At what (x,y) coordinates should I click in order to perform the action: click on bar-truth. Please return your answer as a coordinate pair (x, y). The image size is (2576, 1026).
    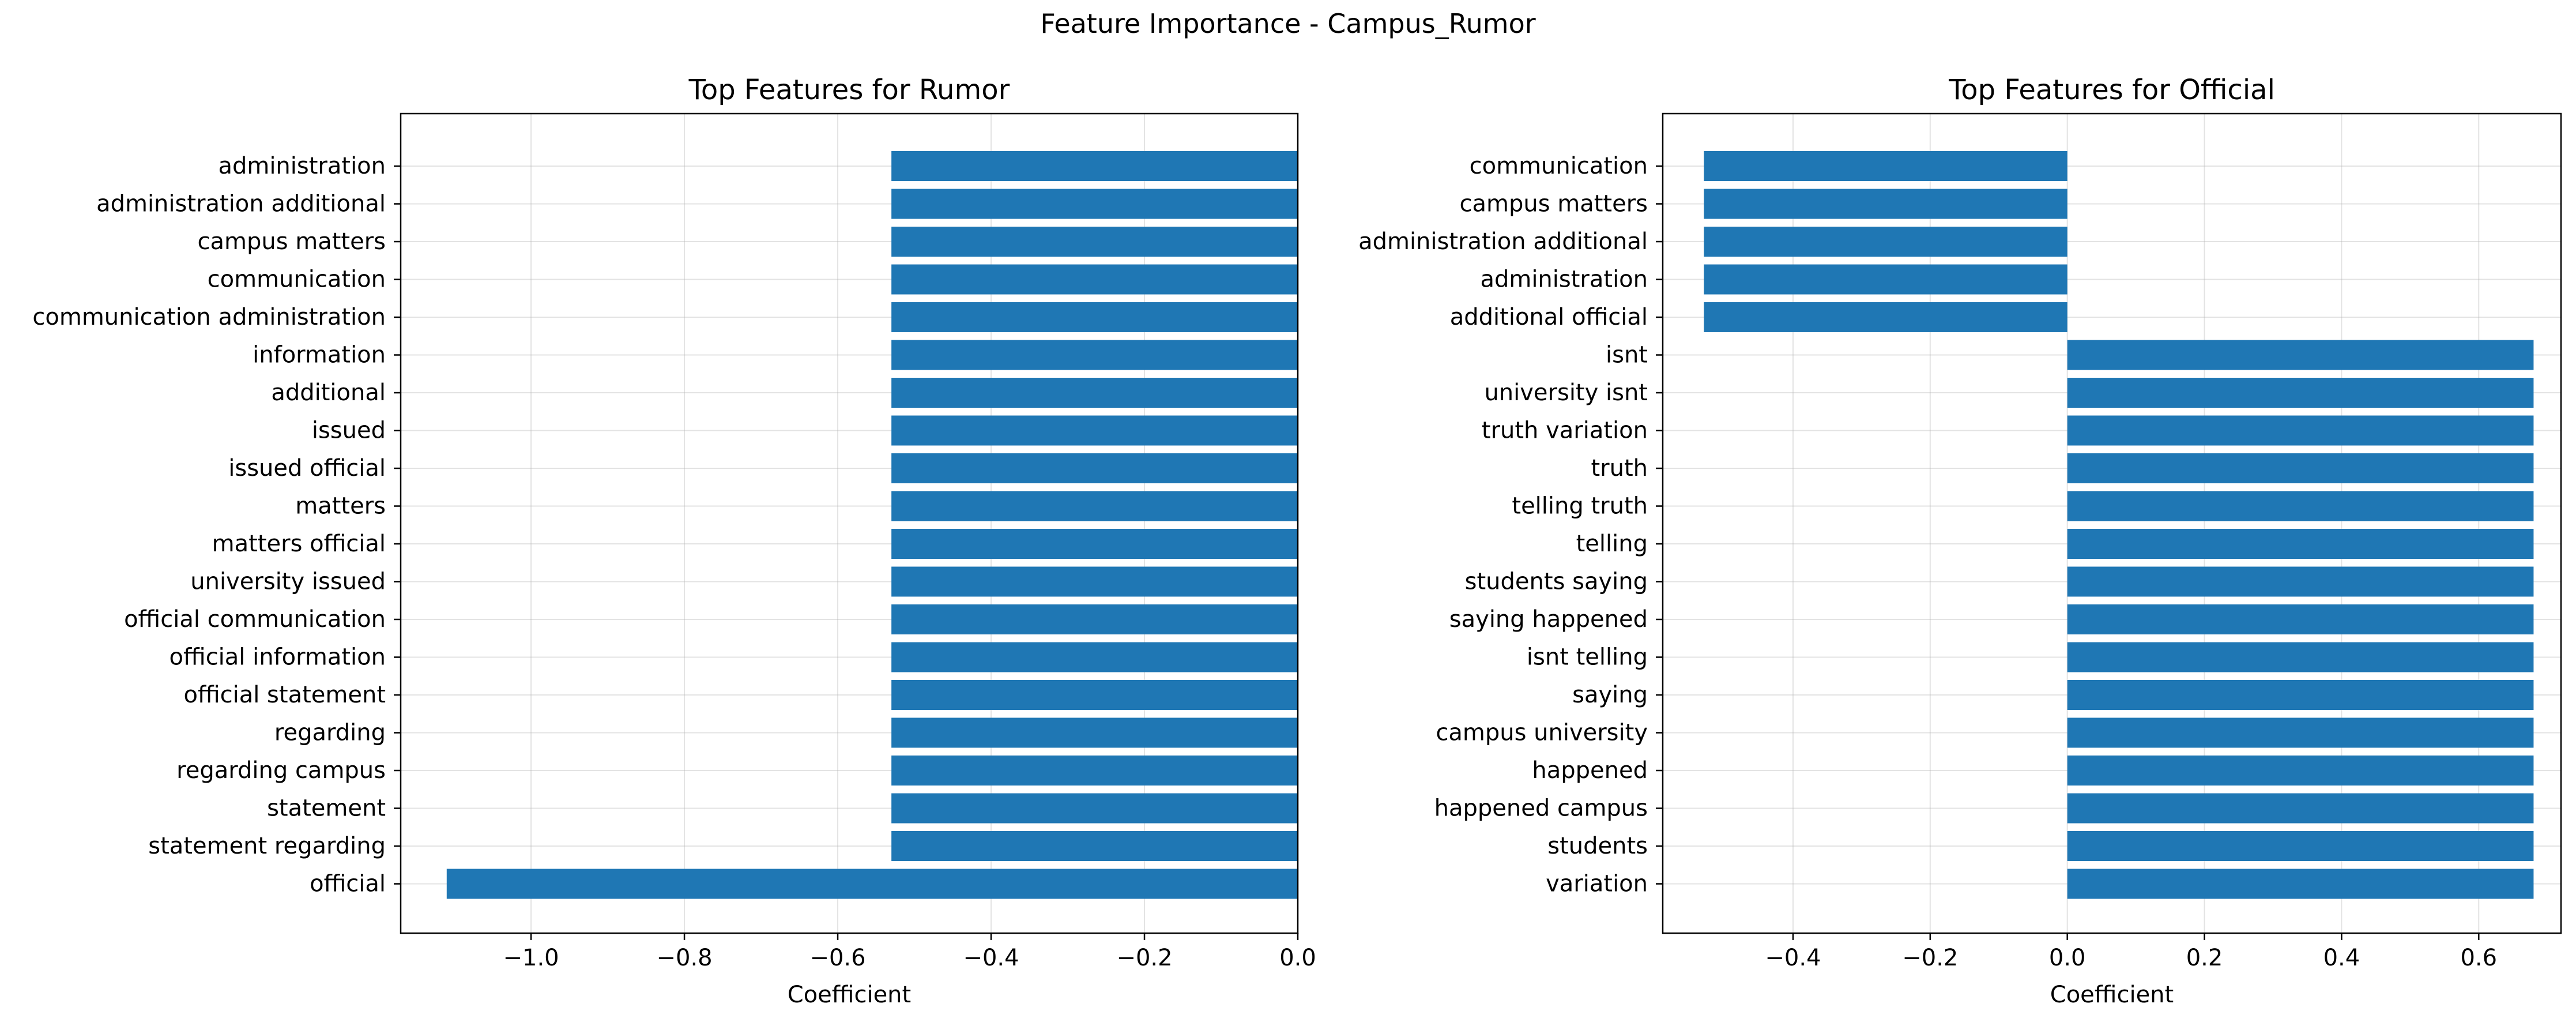
    Looking at the image, I should click on (2300, 468).